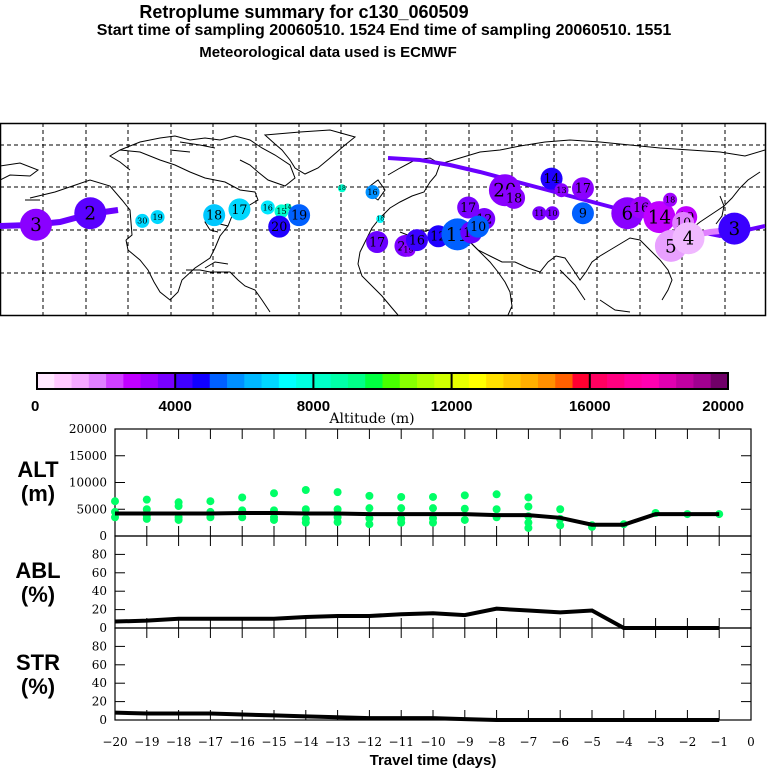 Image resolution: width=768 pixels, height=768 pixels. I want to click on cluster-day-label: 30, so click(142, 221).